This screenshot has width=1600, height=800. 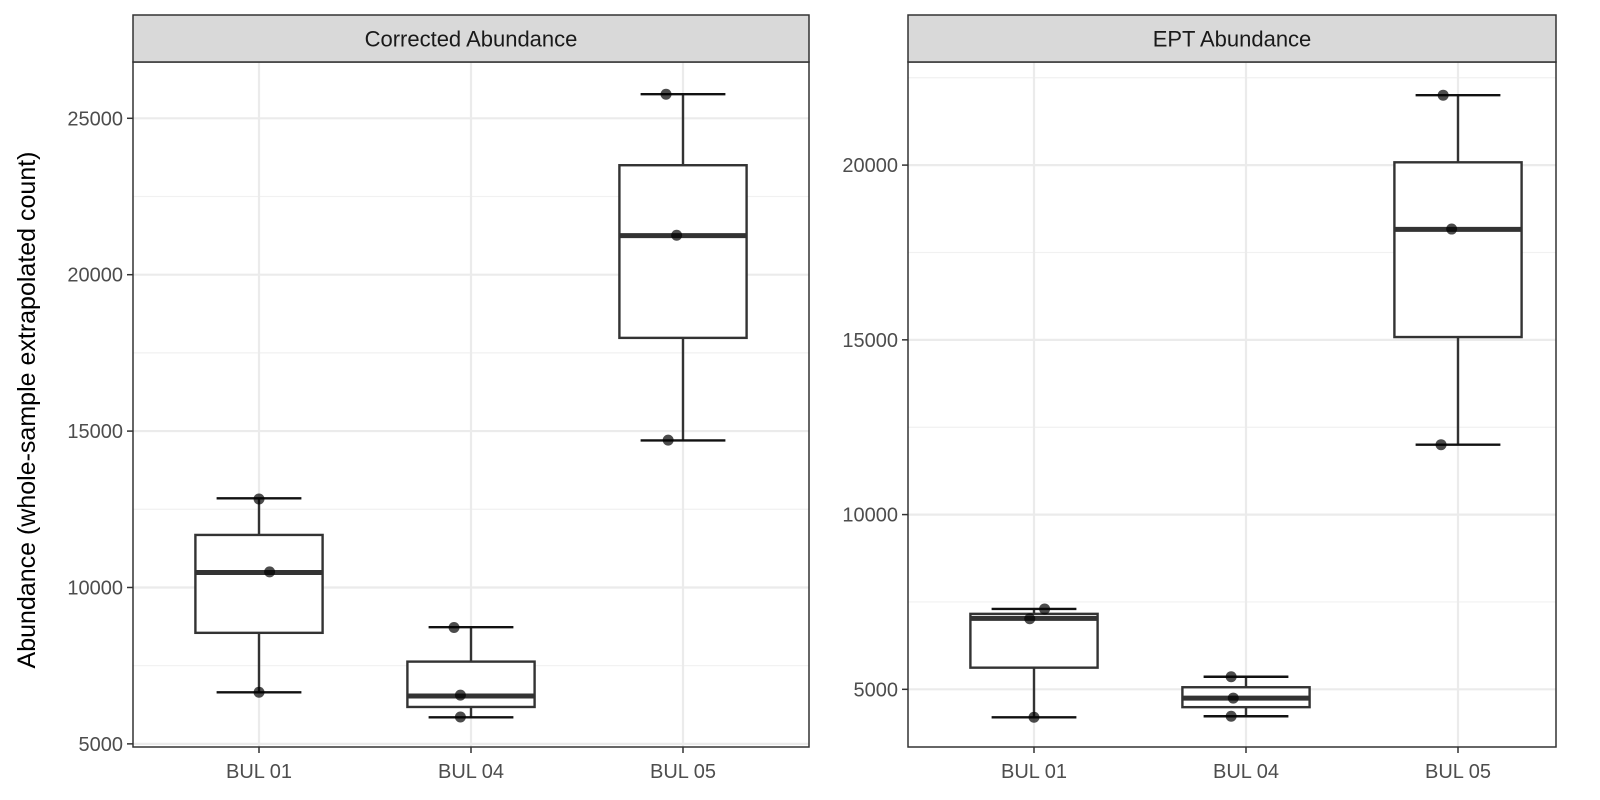 I want to click on y-tick-label: 25000, so click(x=95, y=119).